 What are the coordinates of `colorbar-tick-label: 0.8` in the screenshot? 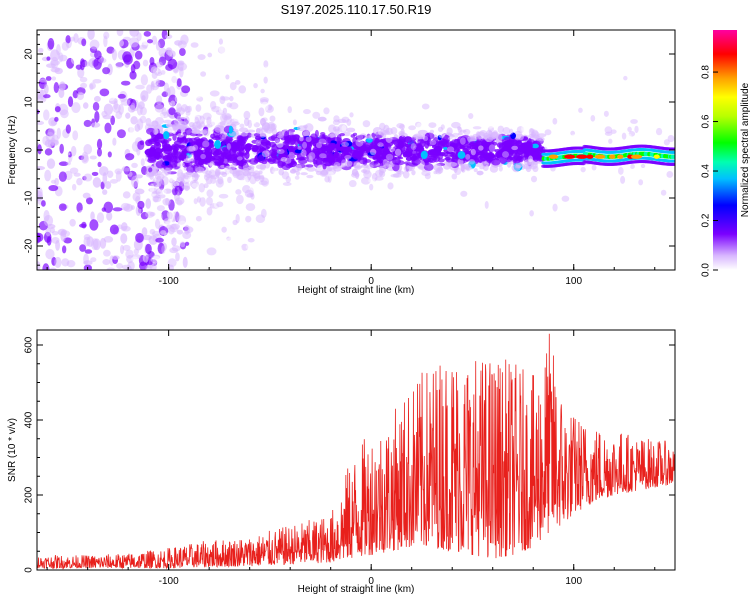 It's located at (706, 72).